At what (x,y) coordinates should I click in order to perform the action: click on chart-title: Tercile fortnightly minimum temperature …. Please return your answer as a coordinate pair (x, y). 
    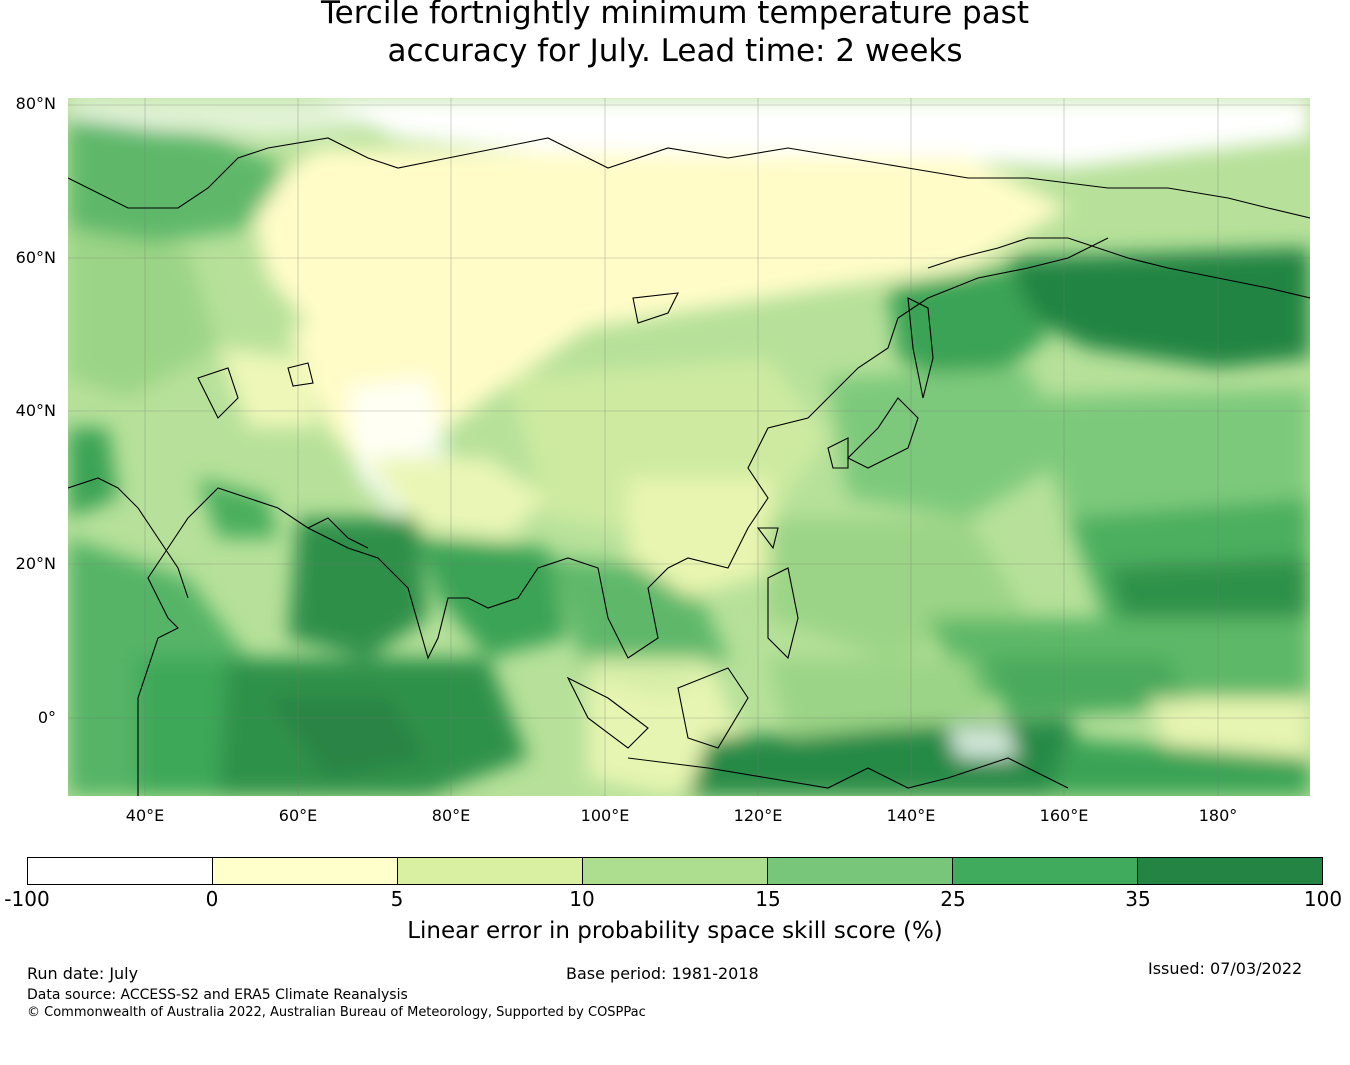
    Looking at the image, I should click on (675, 35).